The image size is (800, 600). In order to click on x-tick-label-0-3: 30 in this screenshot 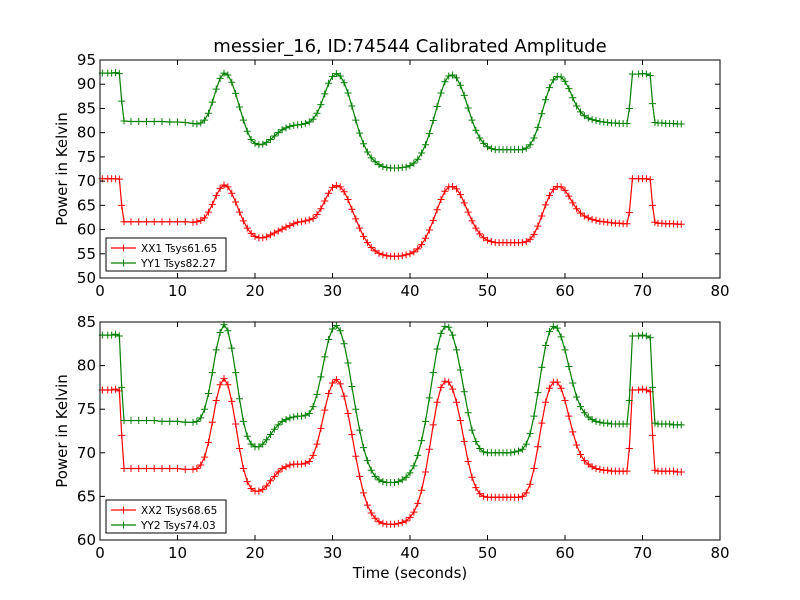, I will do `click(332, 291)`.